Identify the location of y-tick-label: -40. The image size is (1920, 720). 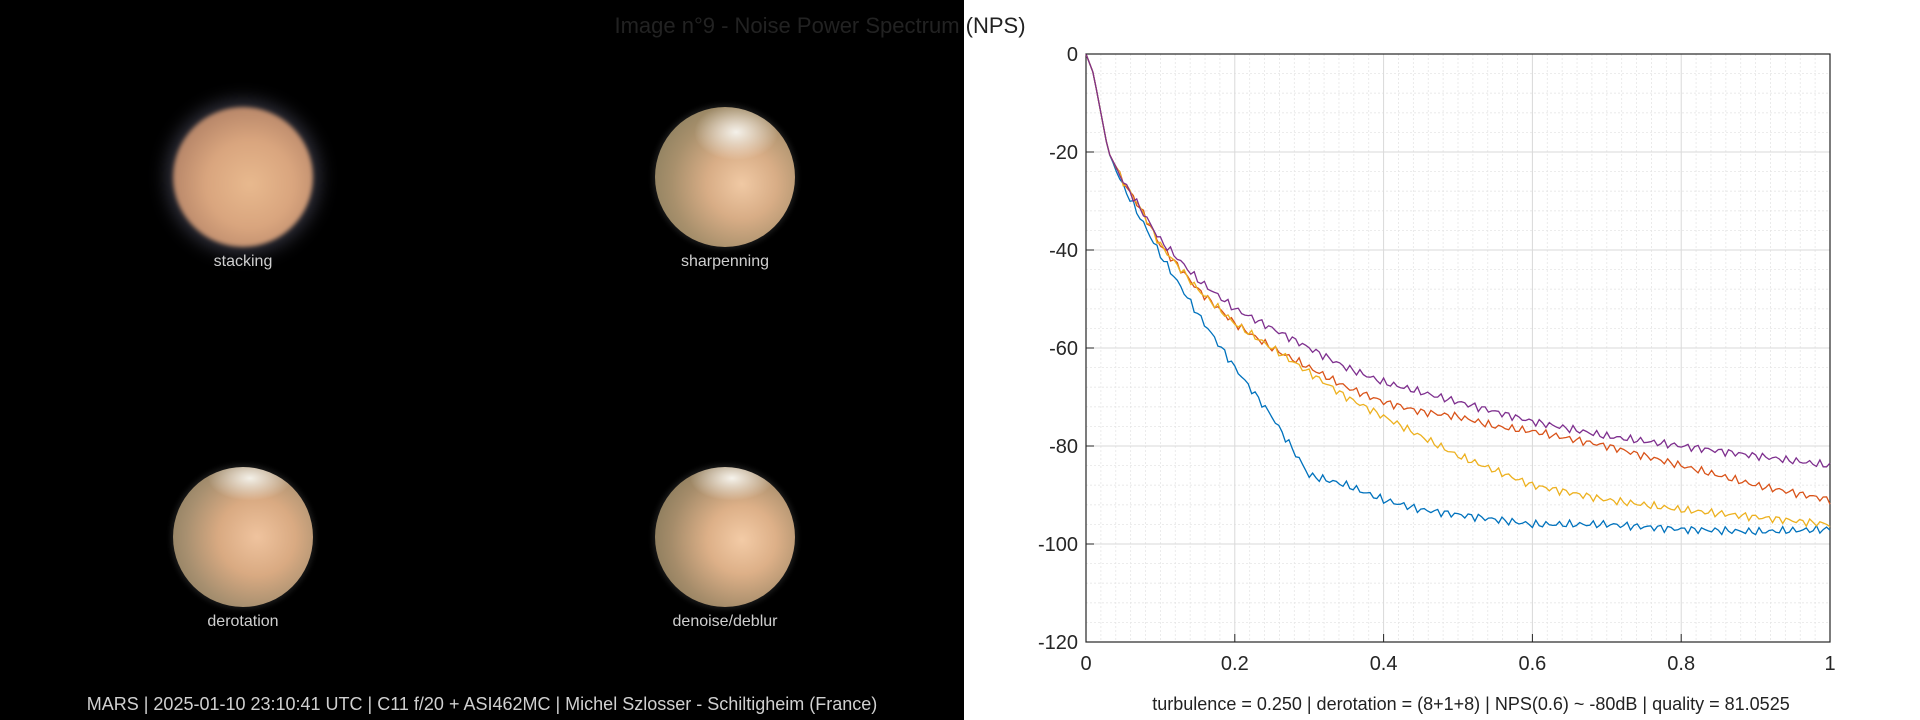
(1063, 251).